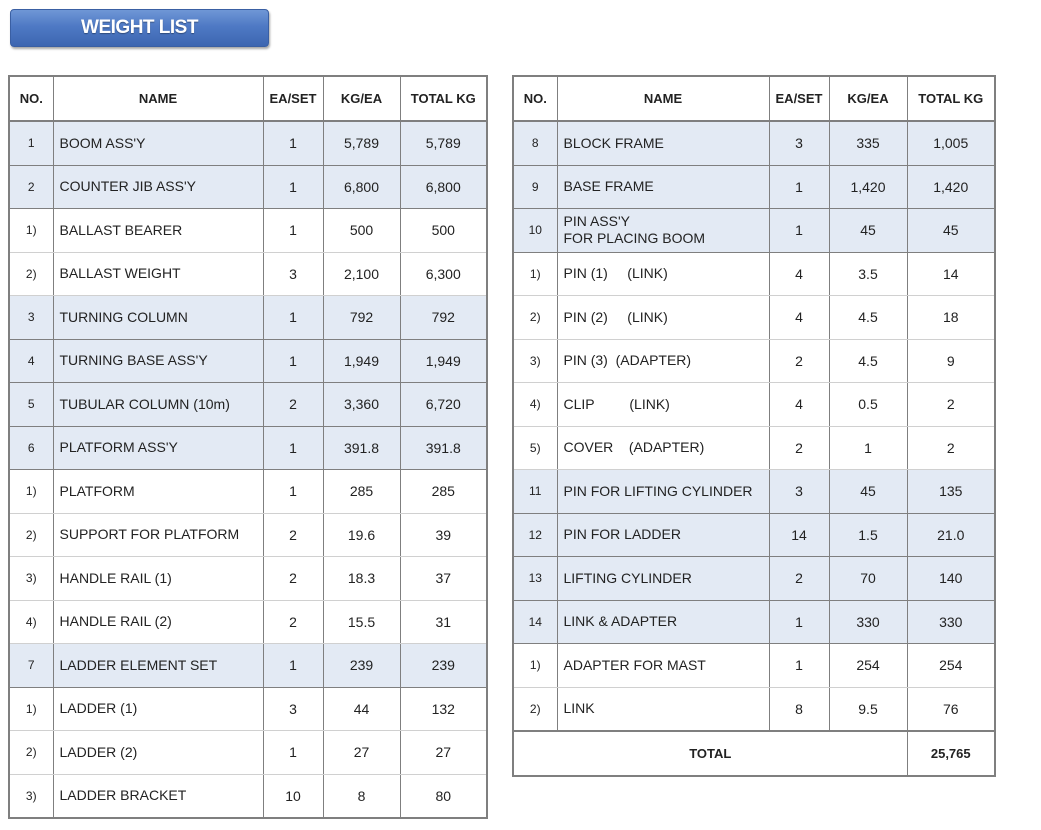 The width and height of the screenshot is (1041, 830). Describe the element at coordinates (951, 709) in the screenshot. I see `cell-total-kg: 76` at that location.